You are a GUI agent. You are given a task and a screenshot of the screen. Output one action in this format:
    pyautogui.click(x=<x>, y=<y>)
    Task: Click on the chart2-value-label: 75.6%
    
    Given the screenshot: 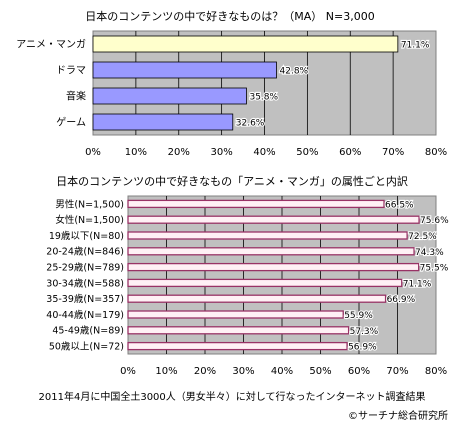 What is the action you would take?
    pyautogui.click(x=434, y=221)
    